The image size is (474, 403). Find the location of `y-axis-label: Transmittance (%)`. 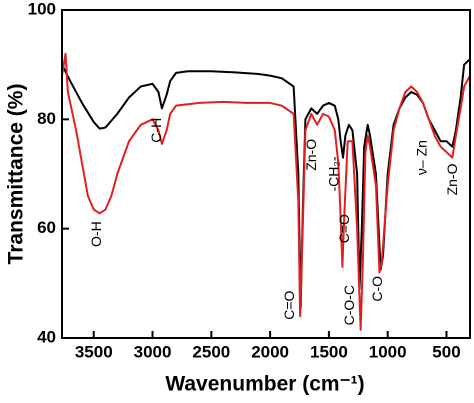

y-axis-label: Transmittance (%) is located at coordinates (16, 174).